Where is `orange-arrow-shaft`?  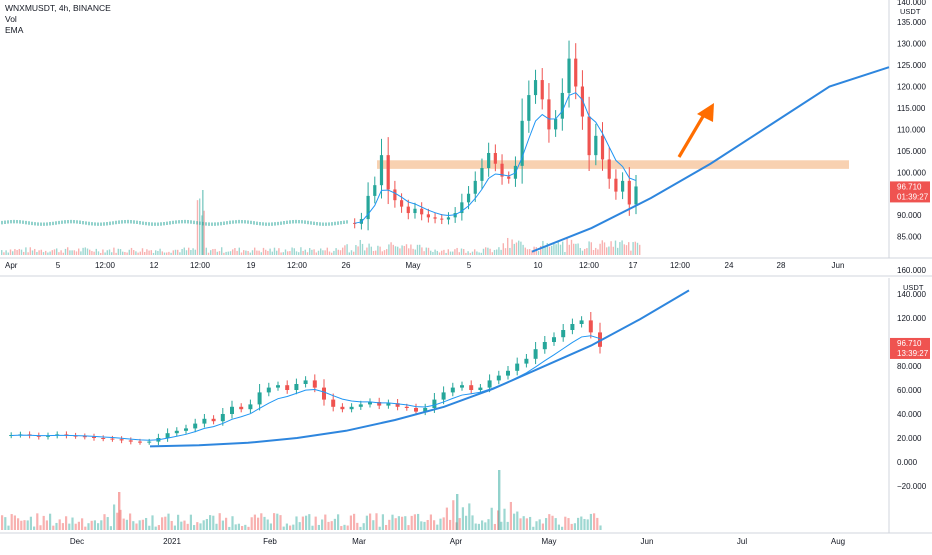 orange-arrow-shaft is located at coordinates (692, 135).